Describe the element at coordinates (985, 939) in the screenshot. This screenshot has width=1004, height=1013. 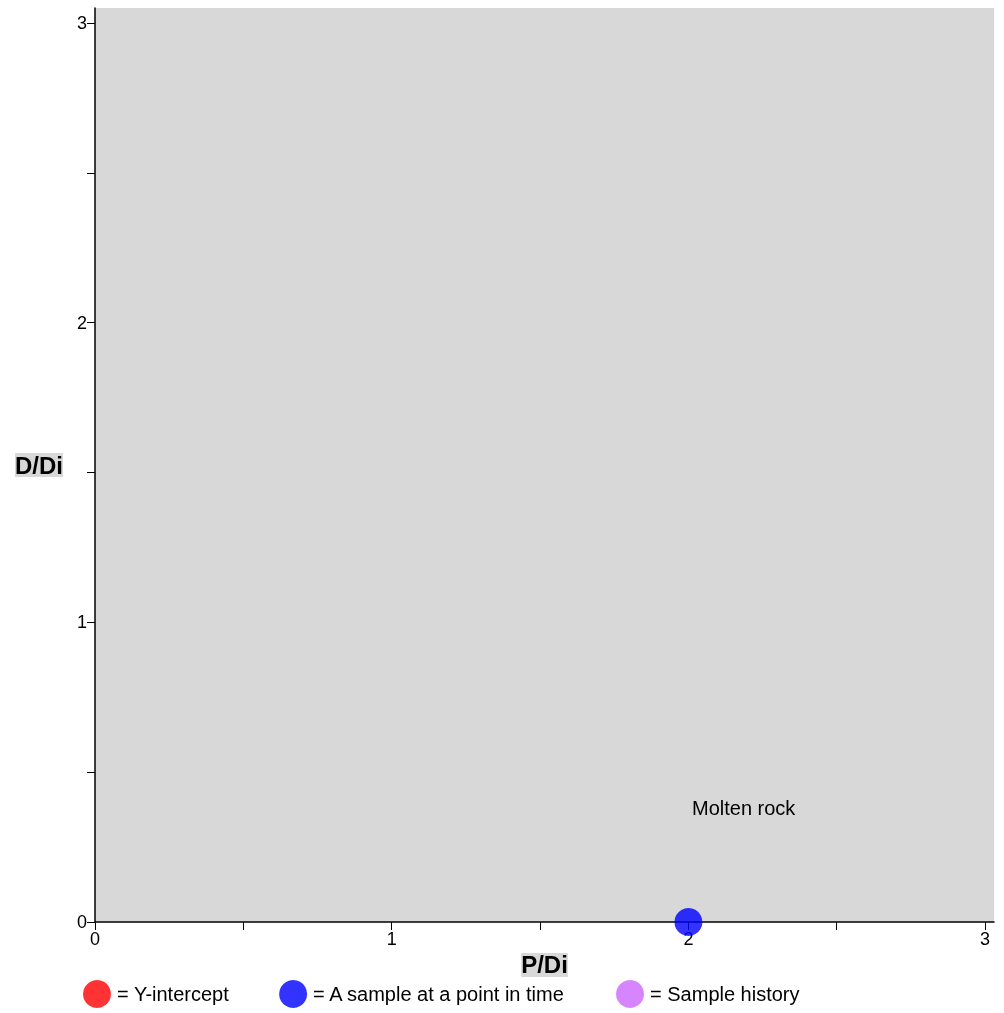
I see `x-tick-label: 3` at that location.